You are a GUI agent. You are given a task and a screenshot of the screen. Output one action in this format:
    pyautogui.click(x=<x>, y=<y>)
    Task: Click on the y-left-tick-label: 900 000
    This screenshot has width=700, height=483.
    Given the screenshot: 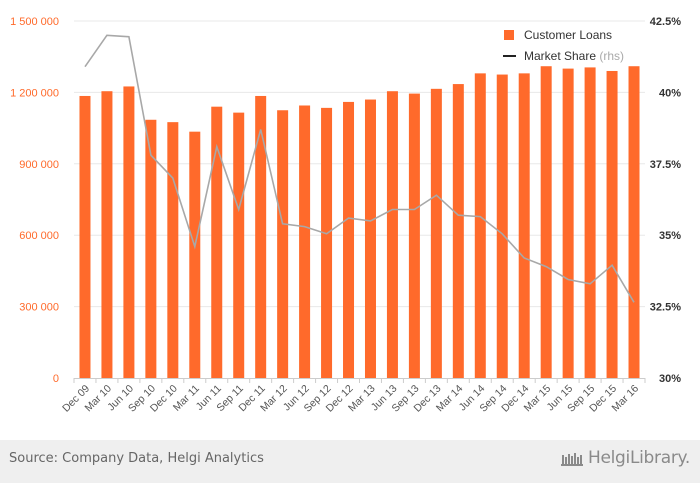 What is the action you would take?
    pyautogui.click(x=39, y=165)
    